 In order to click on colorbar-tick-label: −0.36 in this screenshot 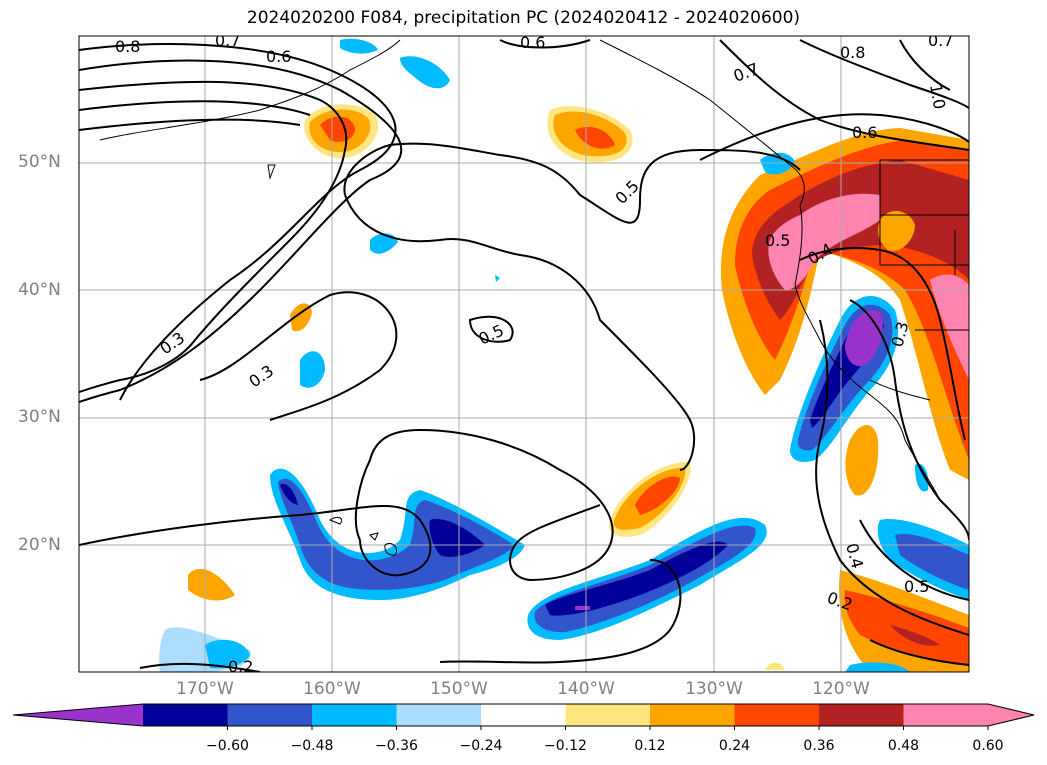, I will do `click(396, 746)`.